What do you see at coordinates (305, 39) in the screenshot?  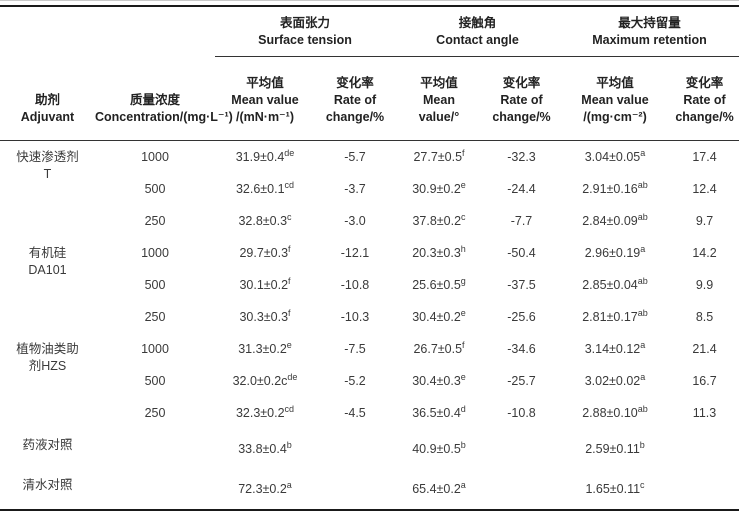 I see `surface-tension-en: Surface tension` at bounding box center [305, 39].